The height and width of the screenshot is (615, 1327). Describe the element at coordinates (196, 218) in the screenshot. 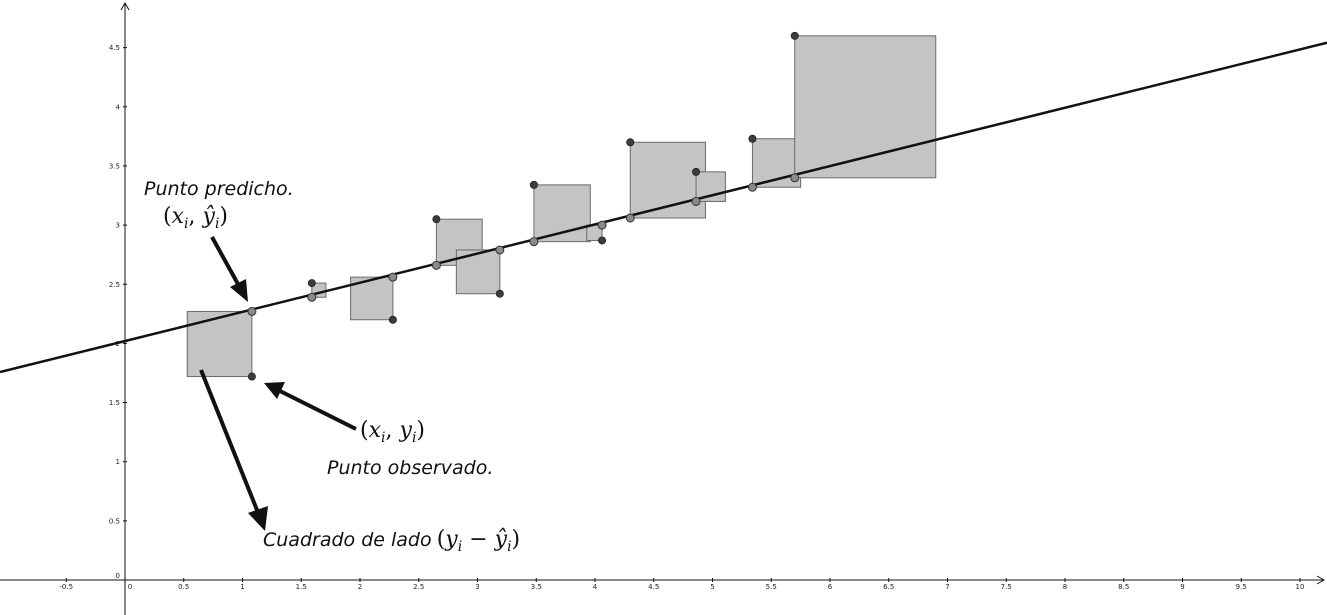

I see `predicted-point-math: (xi, ŷi)` at that location.